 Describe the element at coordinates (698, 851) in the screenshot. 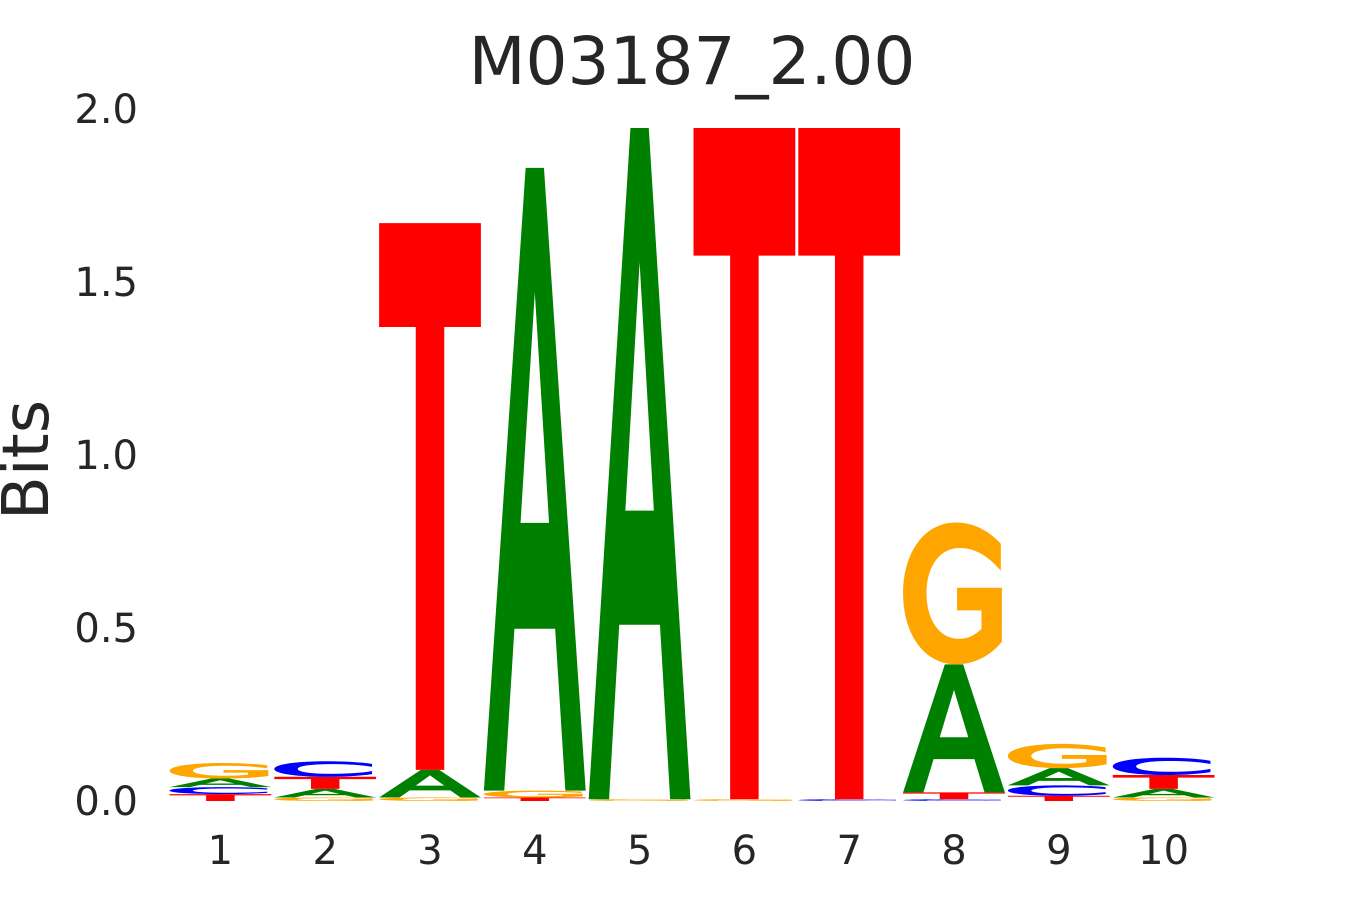

I see `x-axis-ticks: 1 2 3 4 5 6 7 8 9 10` at that location.